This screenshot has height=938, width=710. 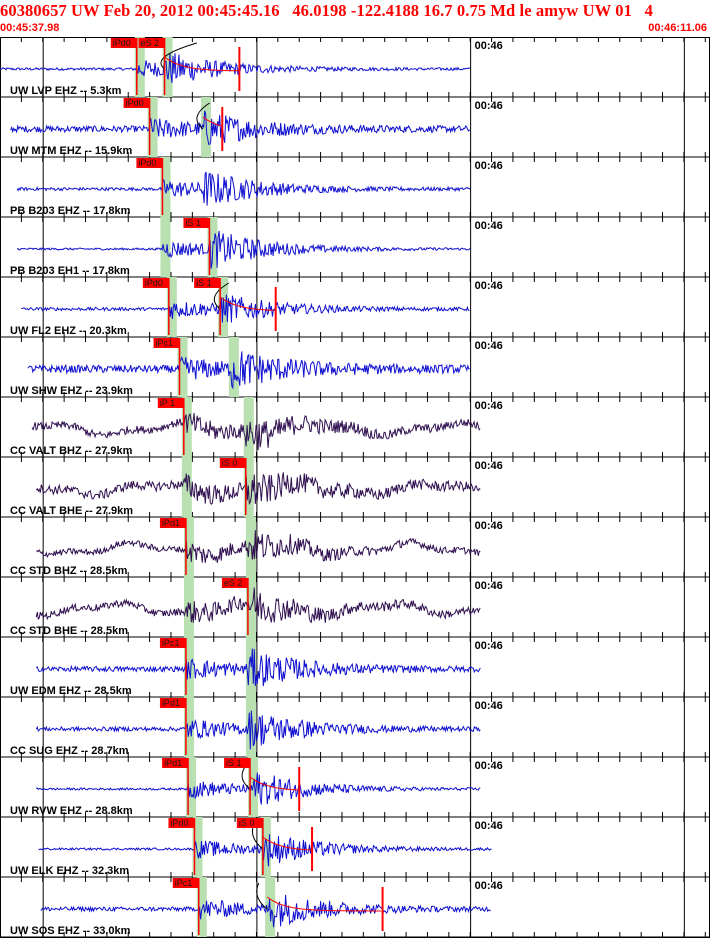 What do you see at coordinates (171, 426) in the screenshot?
I see `p-pick-flag: iP 1` at bounding box center [171, 426].